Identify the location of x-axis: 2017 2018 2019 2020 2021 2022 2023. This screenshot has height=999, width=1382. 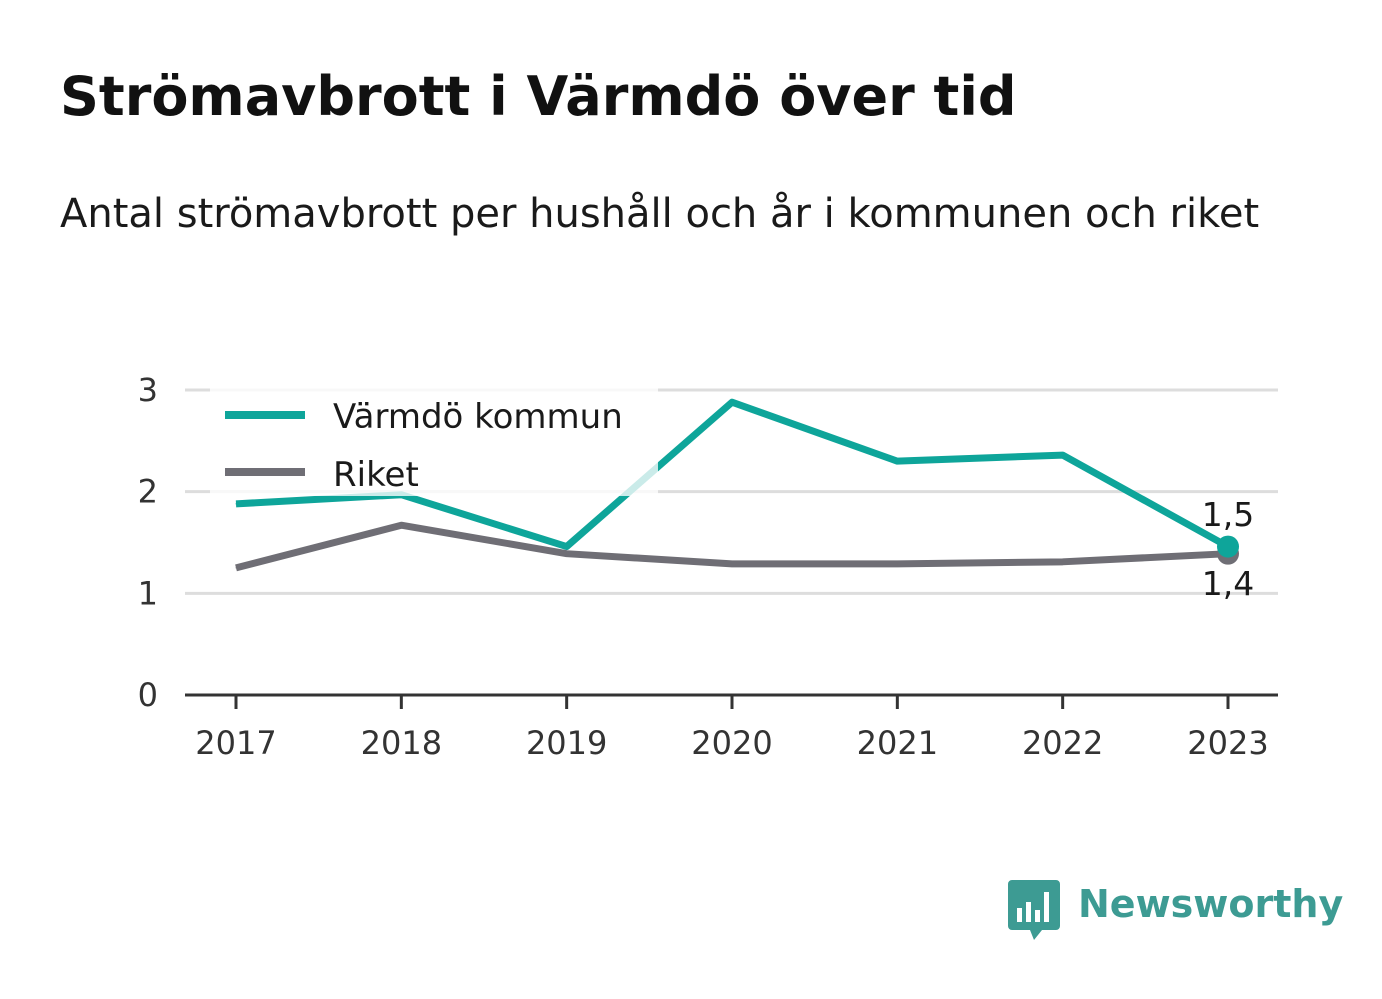
(731, 727).